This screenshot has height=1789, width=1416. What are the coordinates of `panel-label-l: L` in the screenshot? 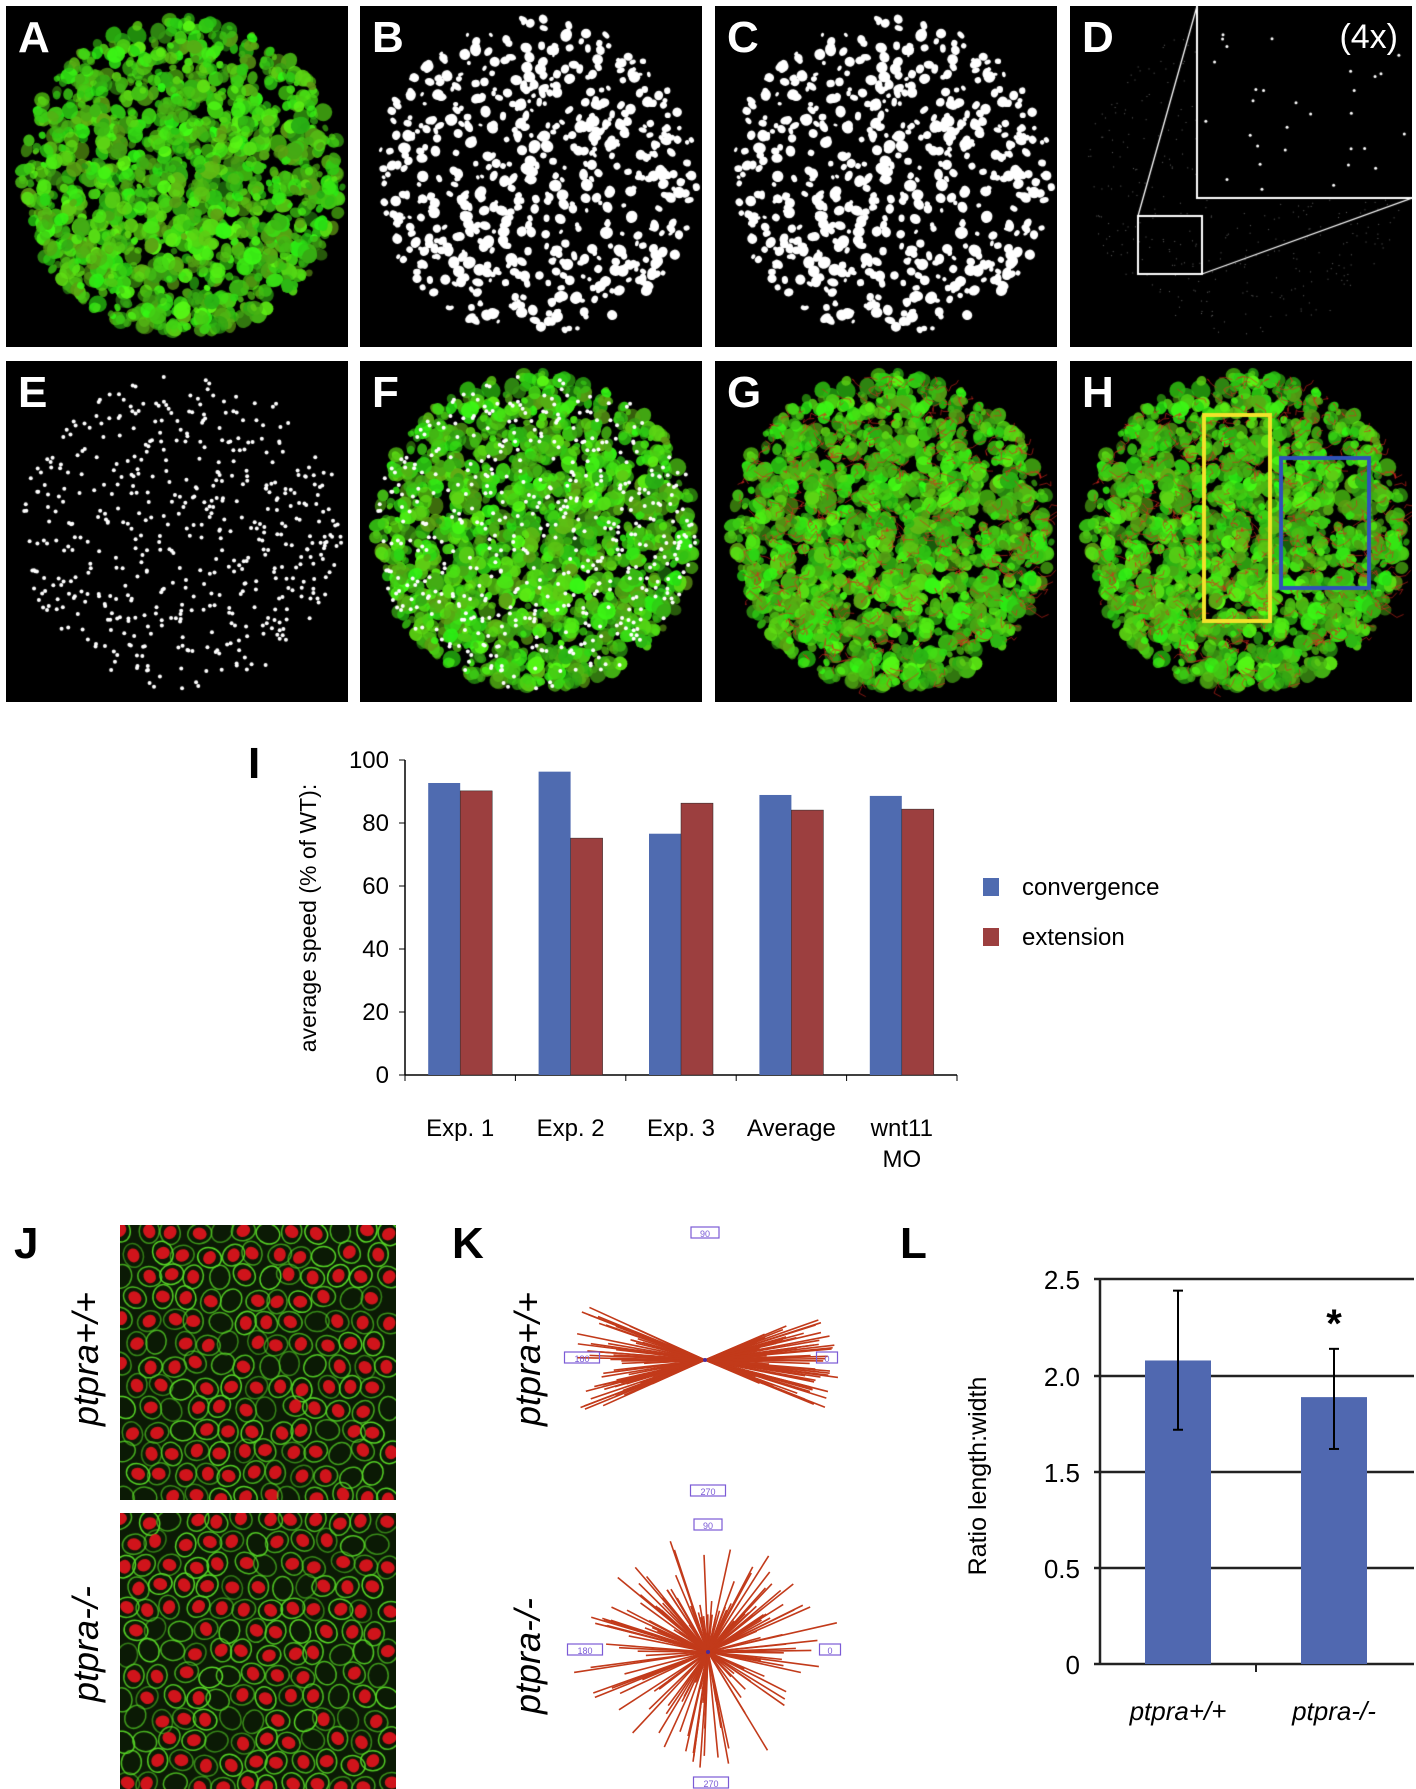 It's located at (913, 1243).